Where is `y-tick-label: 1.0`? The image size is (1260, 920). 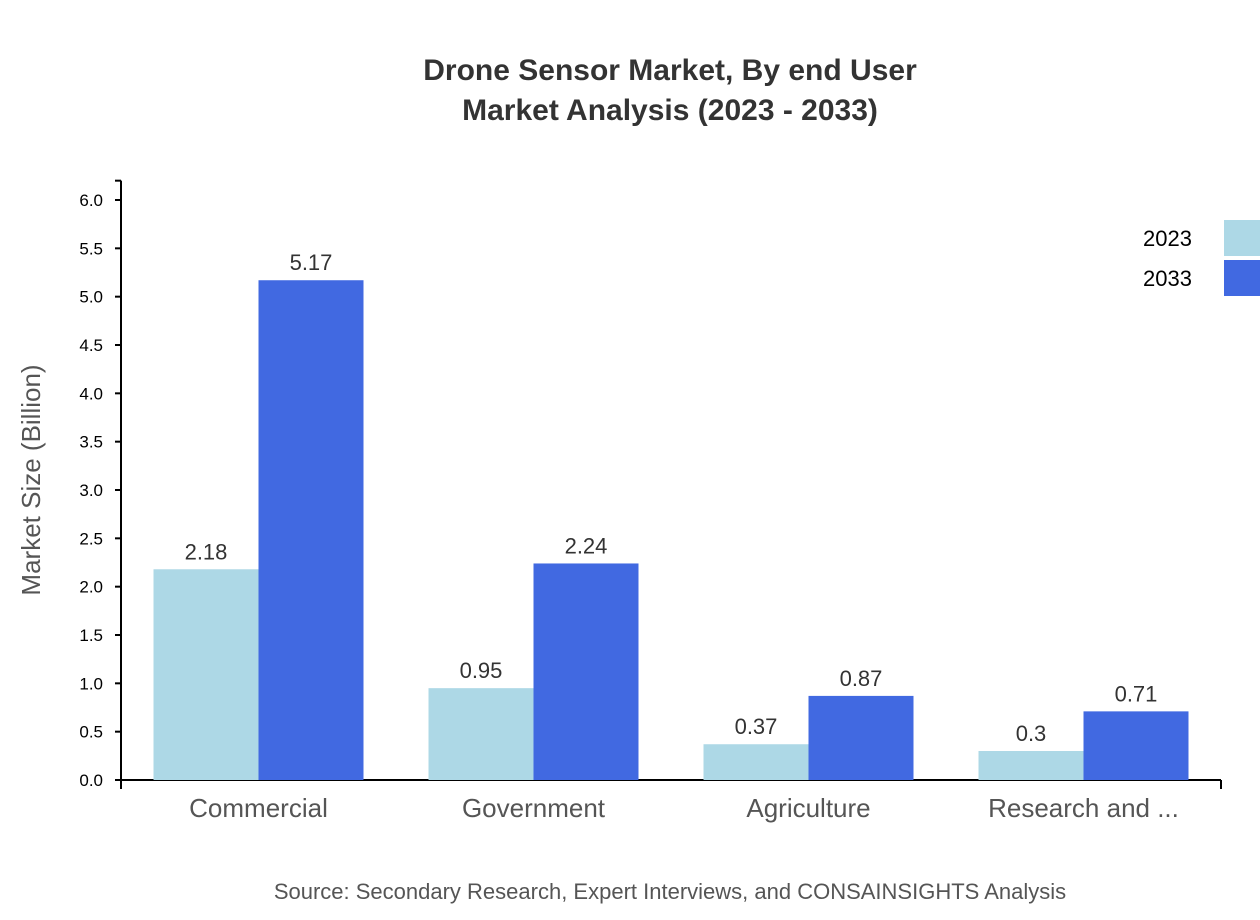 y-tick-label: 1.0 is located at coordinates (91, 683).